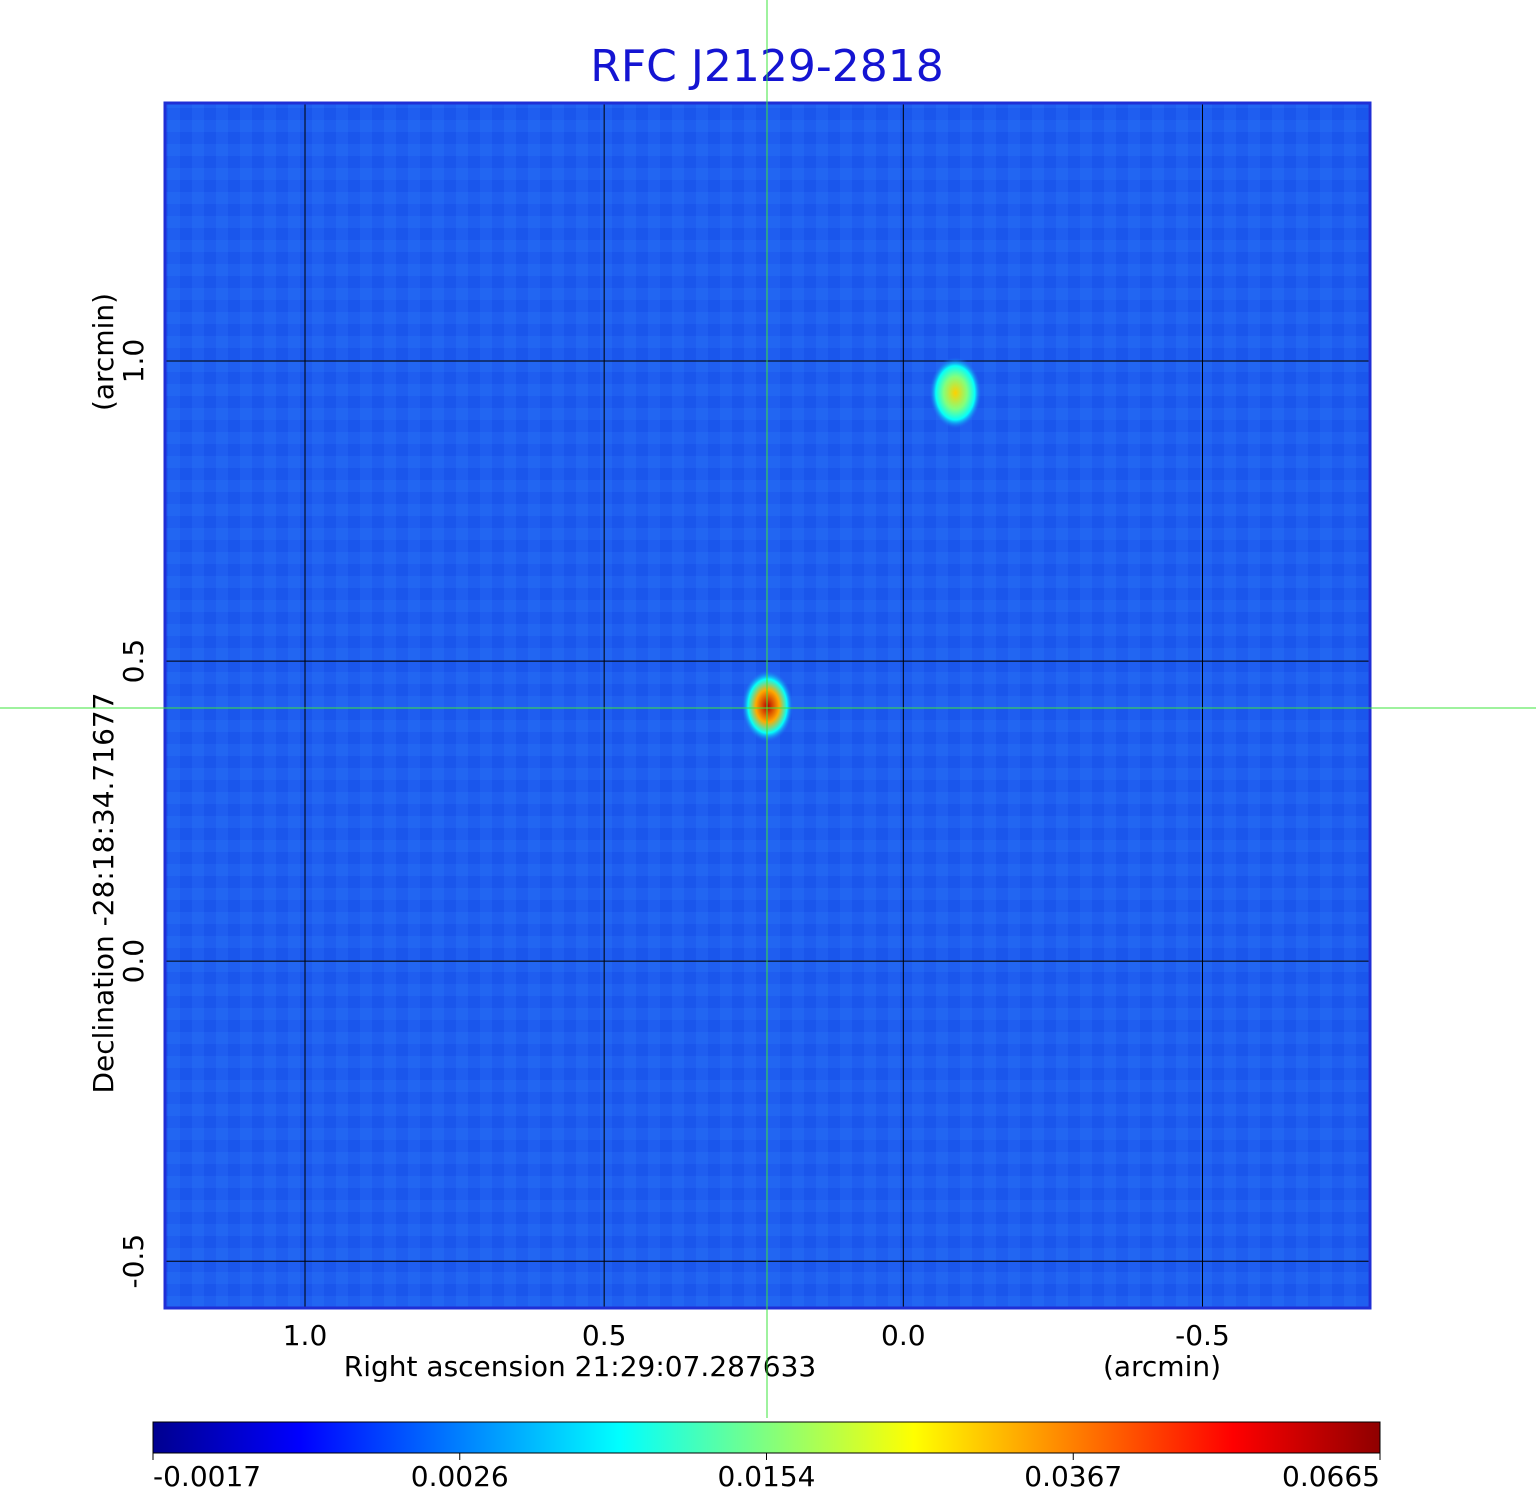 This screenshot has width=1536, height=1511. I want to click on colorbar-tick-label: -0.0017, so click(207, 1476).